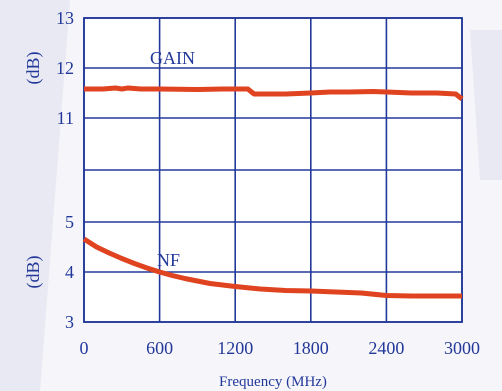  Describe the element at coordinates (462, 348) in the screenshot. I see `x-tick-label: 3000` at that location.